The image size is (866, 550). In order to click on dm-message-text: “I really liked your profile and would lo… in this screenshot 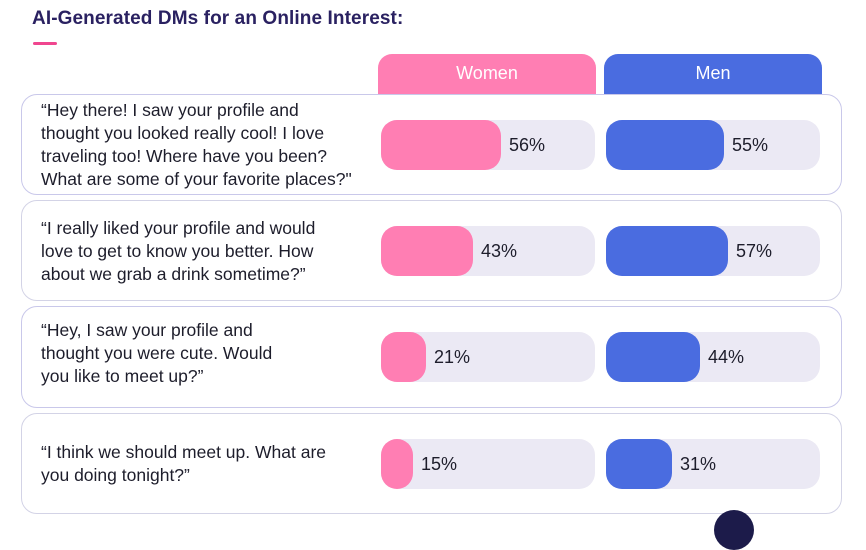, I will do `click(178, 251)`.